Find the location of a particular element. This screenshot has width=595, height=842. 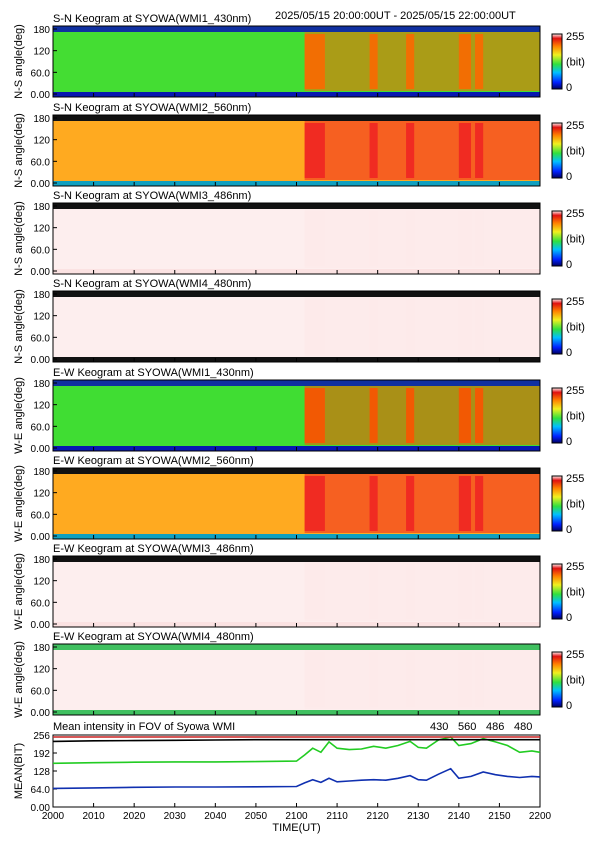

legend-entry: 486 is located at coordinates (495, 727).